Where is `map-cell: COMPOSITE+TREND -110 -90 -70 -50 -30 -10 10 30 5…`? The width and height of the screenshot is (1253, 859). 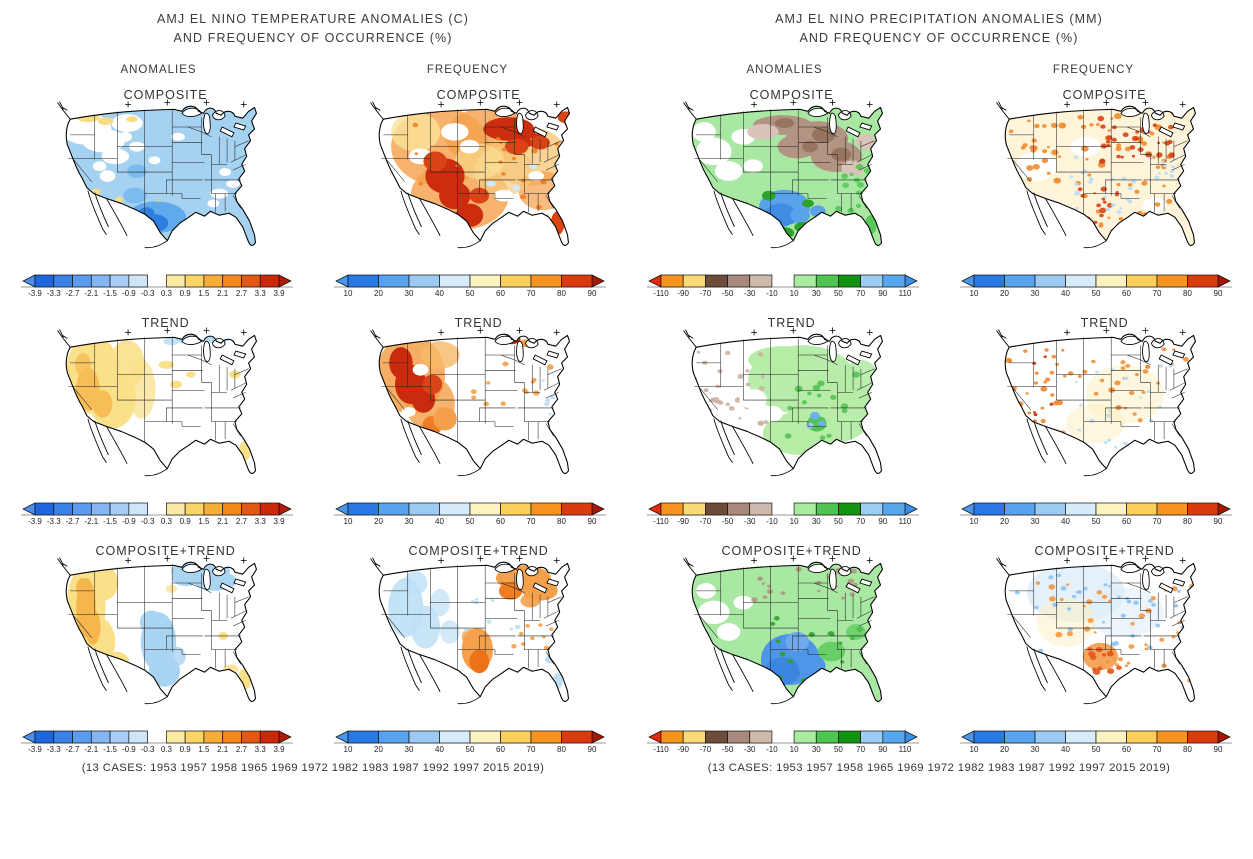 map-cell: COMPOSITE+TREND -110 -90 -70 -50 -30 -10 10 30 5… is located at coordinates (782, 648).